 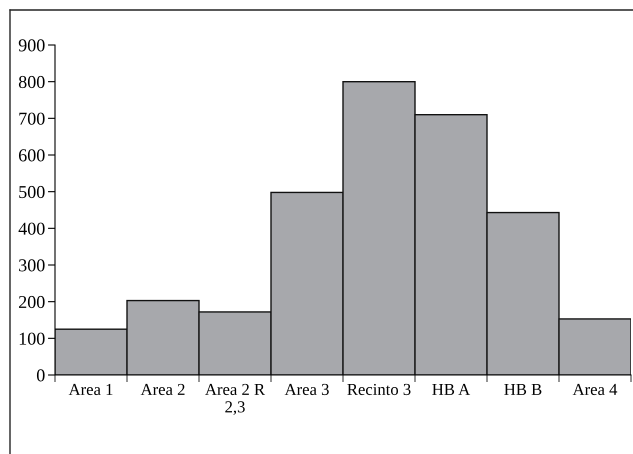 What do you see at coordinates (40, 375) in the screenshot?
I see `y-tick-label: 0` at bounding box center [40, 375].